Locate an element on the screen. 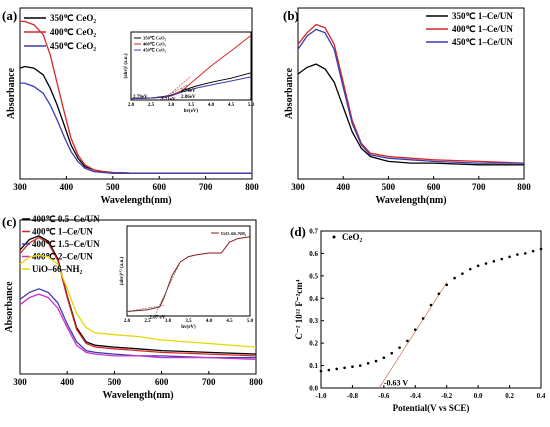 The width and height of the screenshot is (550, 427). inset-frame is located at coordinates (188, 271).